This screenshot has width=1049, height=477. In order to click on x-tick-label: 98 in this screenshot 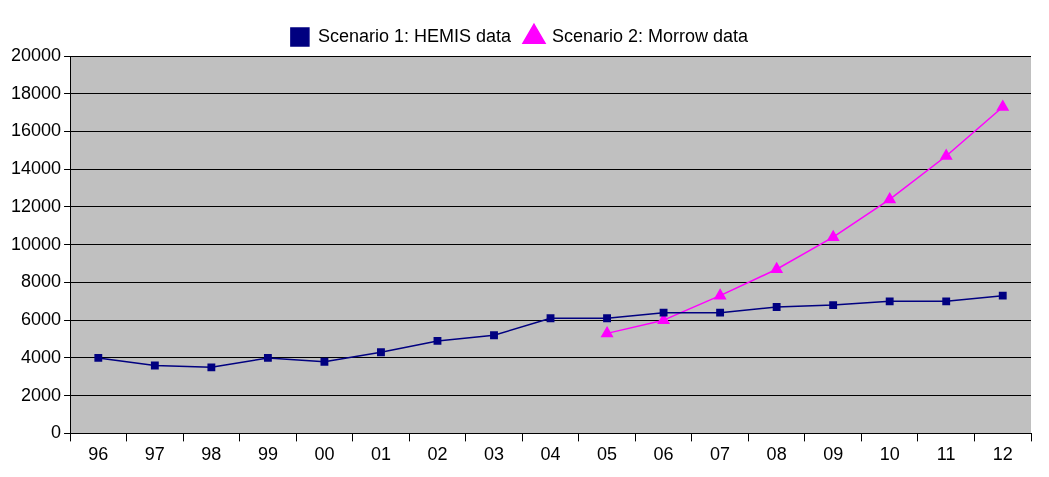, I will do `click(211, 454)`.